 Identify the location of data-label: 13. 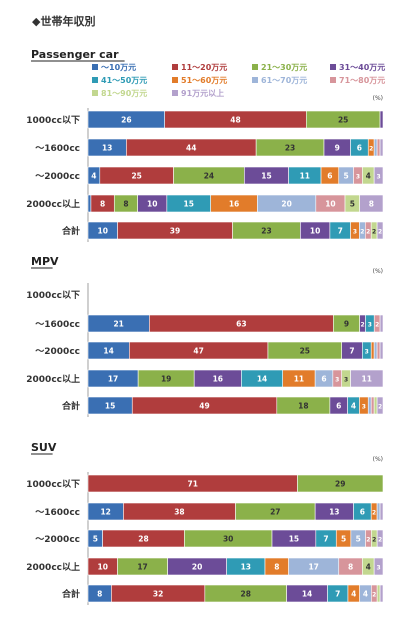
(334, 512).